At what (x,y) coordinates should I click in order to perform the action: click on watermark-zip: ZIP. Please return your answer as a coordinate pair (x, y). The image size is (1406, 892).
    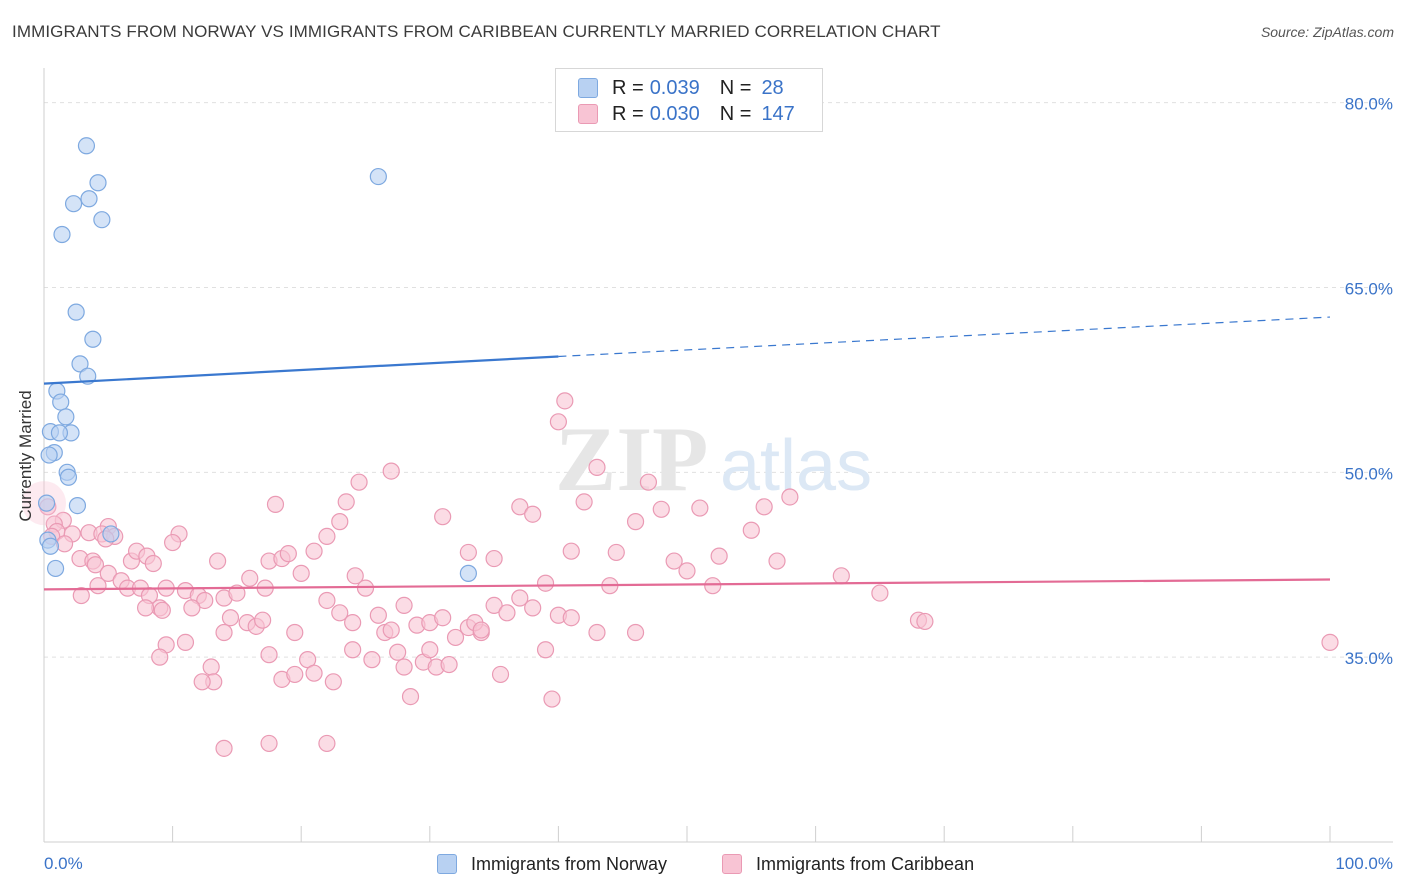
    Looking at the image, I should click on (631, 459).